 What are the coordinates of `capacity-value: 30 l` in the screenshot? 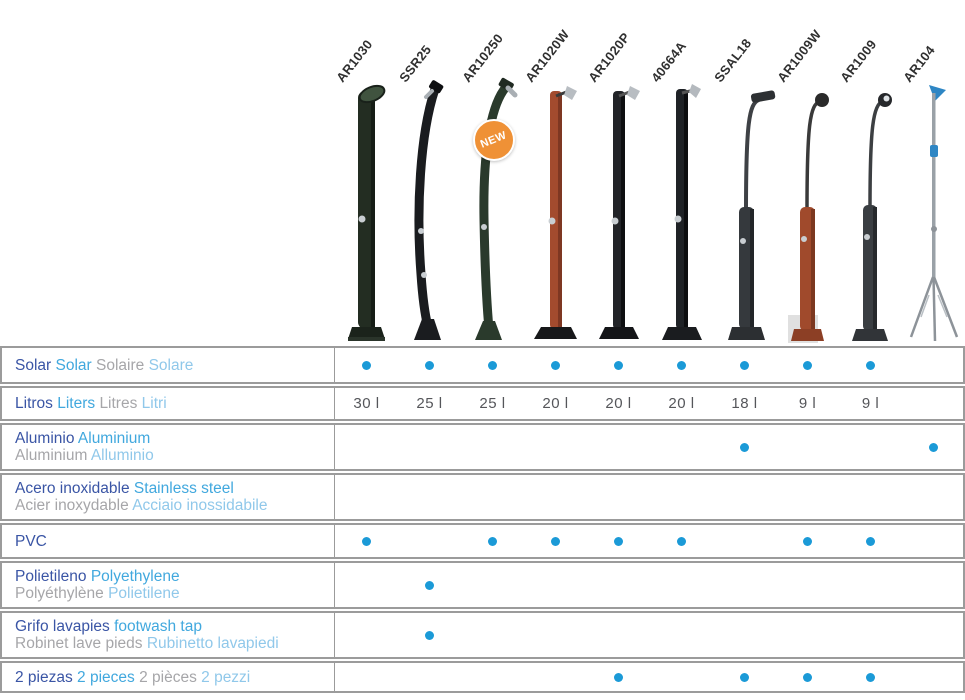 It's located at (366, 403).